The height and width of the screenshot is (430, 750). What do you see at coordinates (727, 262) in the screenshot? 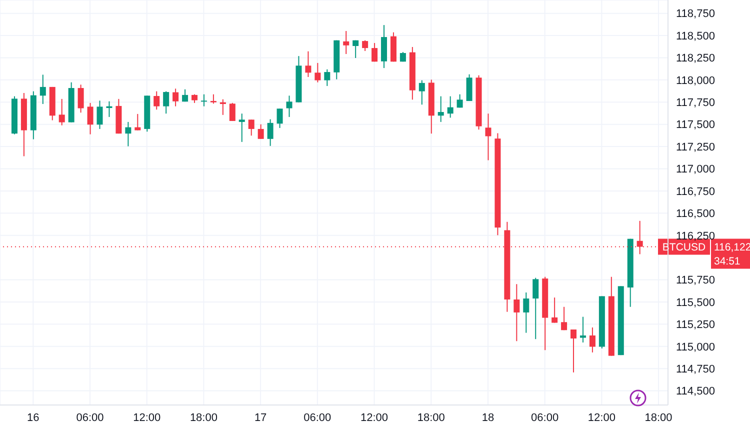
I see `text: 34:51` at bounding box center [727, 262].